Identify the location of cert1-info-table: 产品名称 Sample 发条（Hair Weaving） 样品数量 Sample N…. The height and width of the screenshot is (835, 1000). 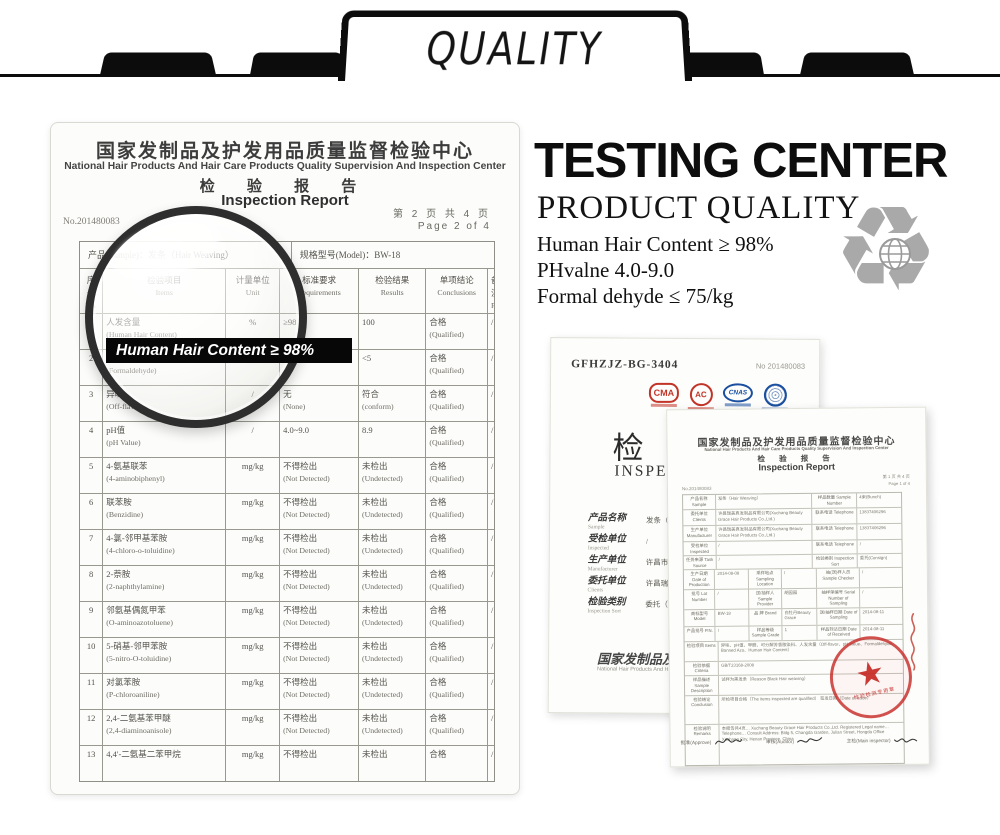
(793, 628).